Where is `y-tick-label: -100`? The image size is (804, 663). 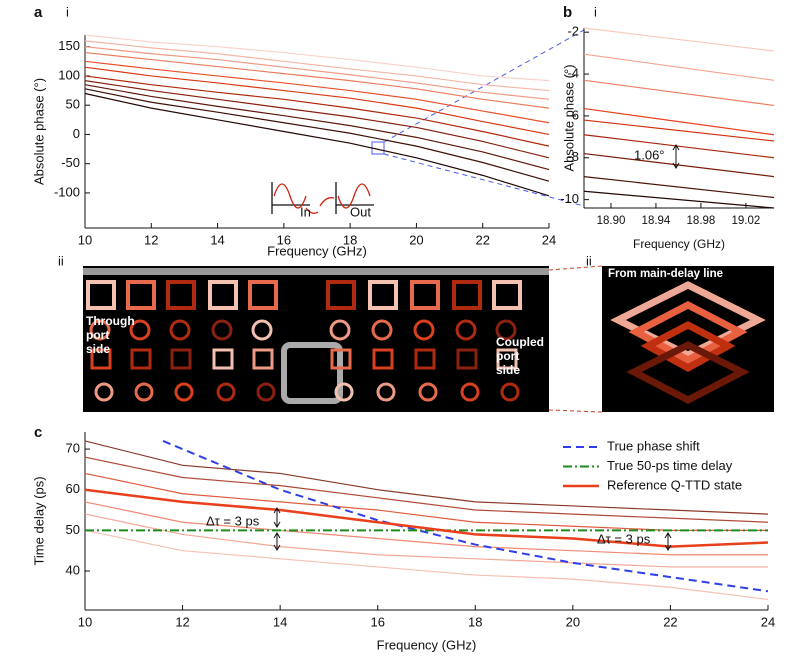 y-tick-label: -100 is located at coordinates (67, 191).